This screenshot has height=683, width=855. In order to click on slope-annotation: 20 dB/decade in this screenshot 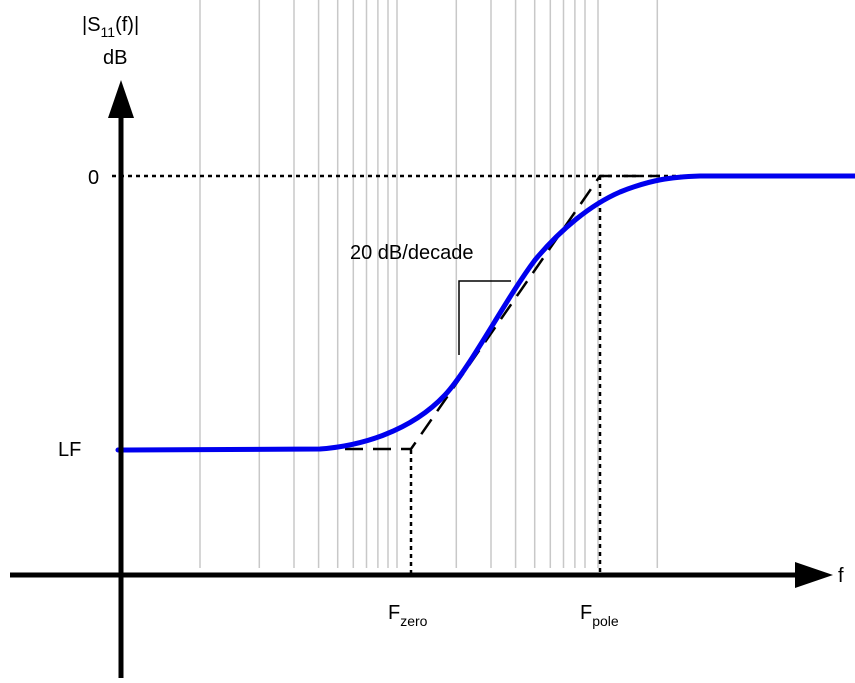, I will do `click(411, 253)`.